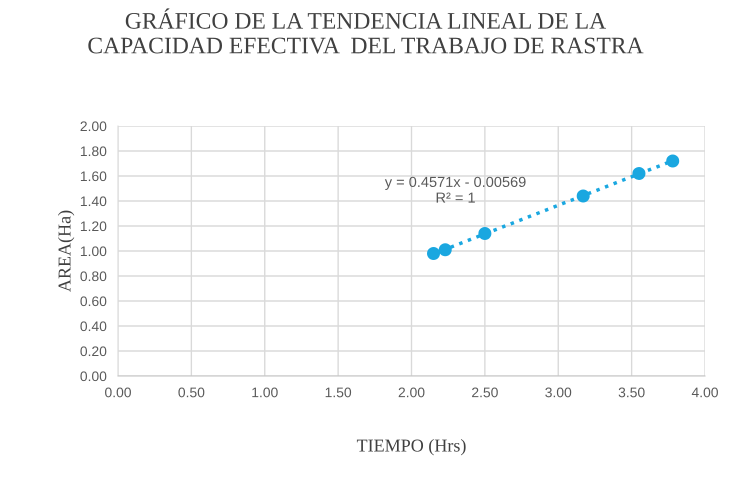  I want to click on x-tick-label: 3.00, so click(558, 392).